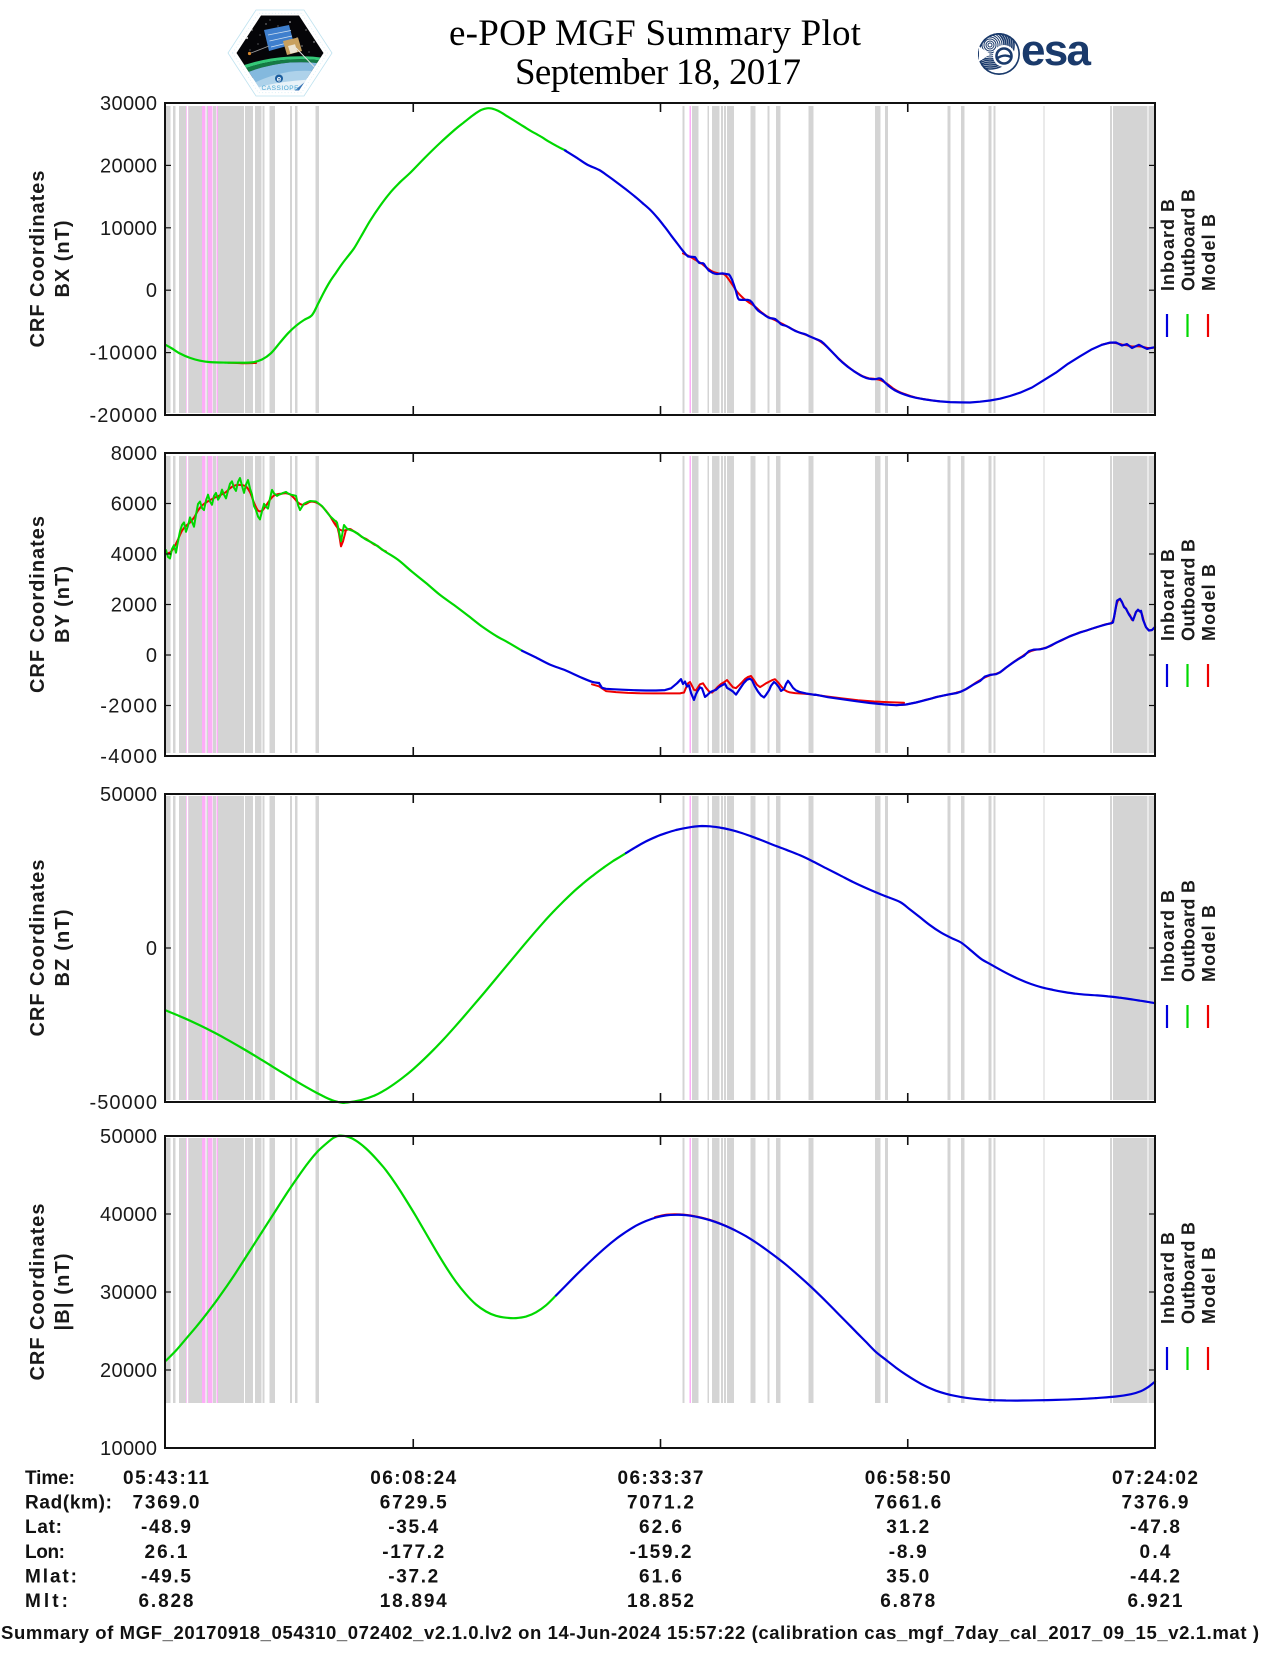 This screenshot has height=1655, width=1275. Describe the element at coordinates (661, 1478) in the screenshot. I see `svg-text: 06:33:37` at that location.